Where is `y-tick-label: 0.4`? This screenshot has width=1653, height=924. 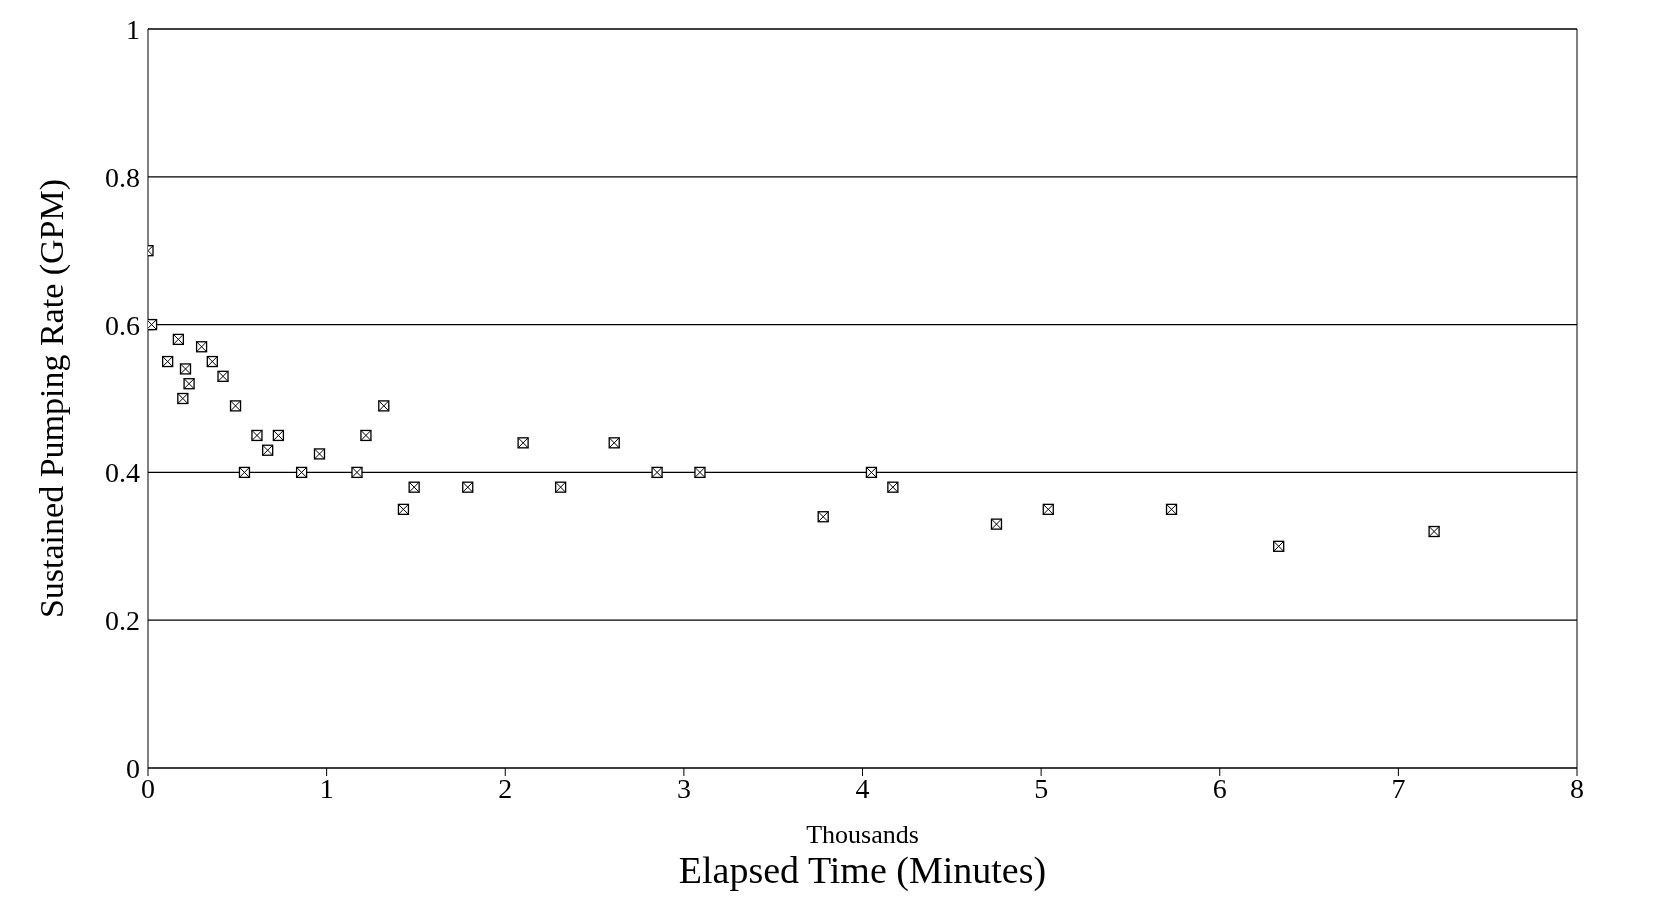
y-tick-label: 0.4 is located at coordinates (122, 473).